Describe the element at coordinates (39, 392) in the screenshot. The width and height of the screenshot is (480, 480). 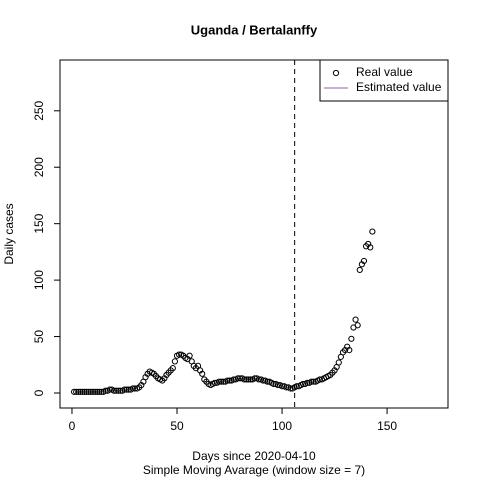
I see `y-tick-label: 0` at that location.